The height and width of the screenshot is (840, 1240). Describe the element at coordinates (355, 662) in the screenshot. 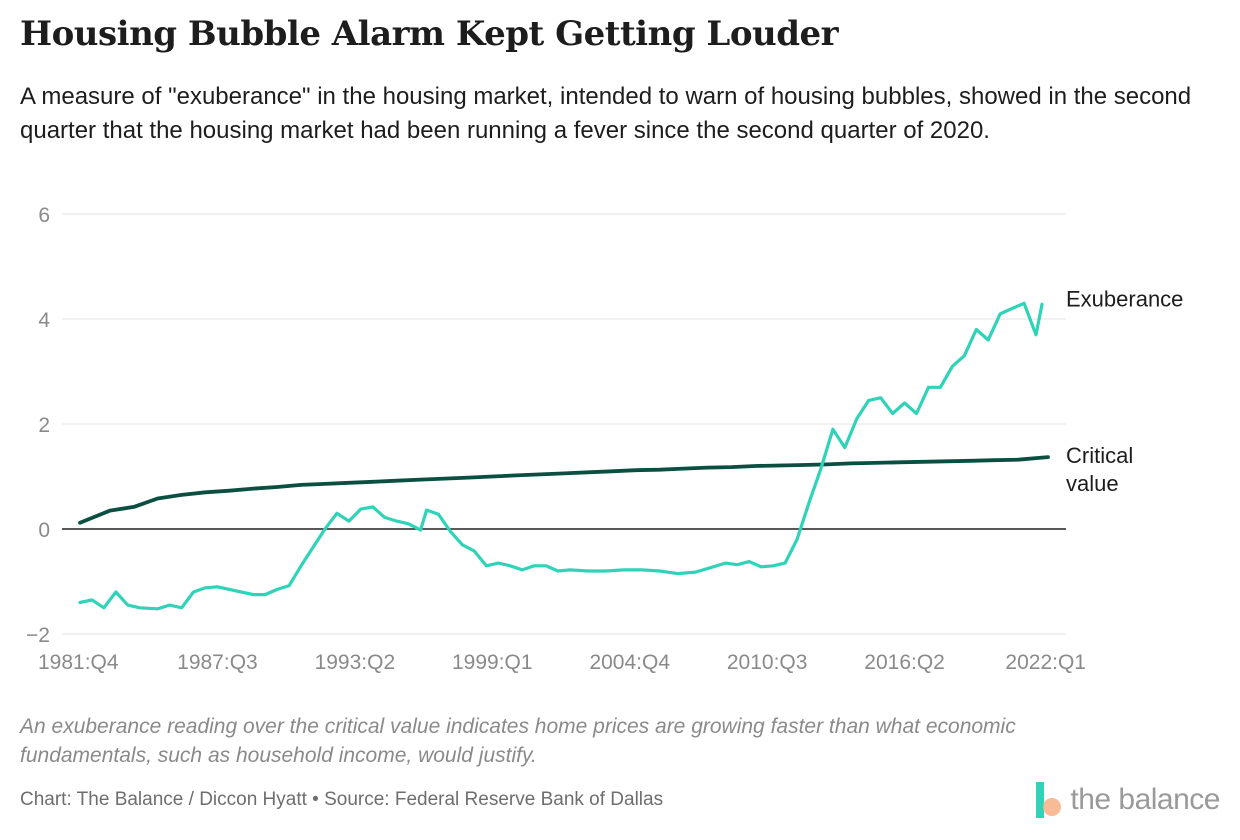

I see `x-tick-label: 1993:Q2` at that location.